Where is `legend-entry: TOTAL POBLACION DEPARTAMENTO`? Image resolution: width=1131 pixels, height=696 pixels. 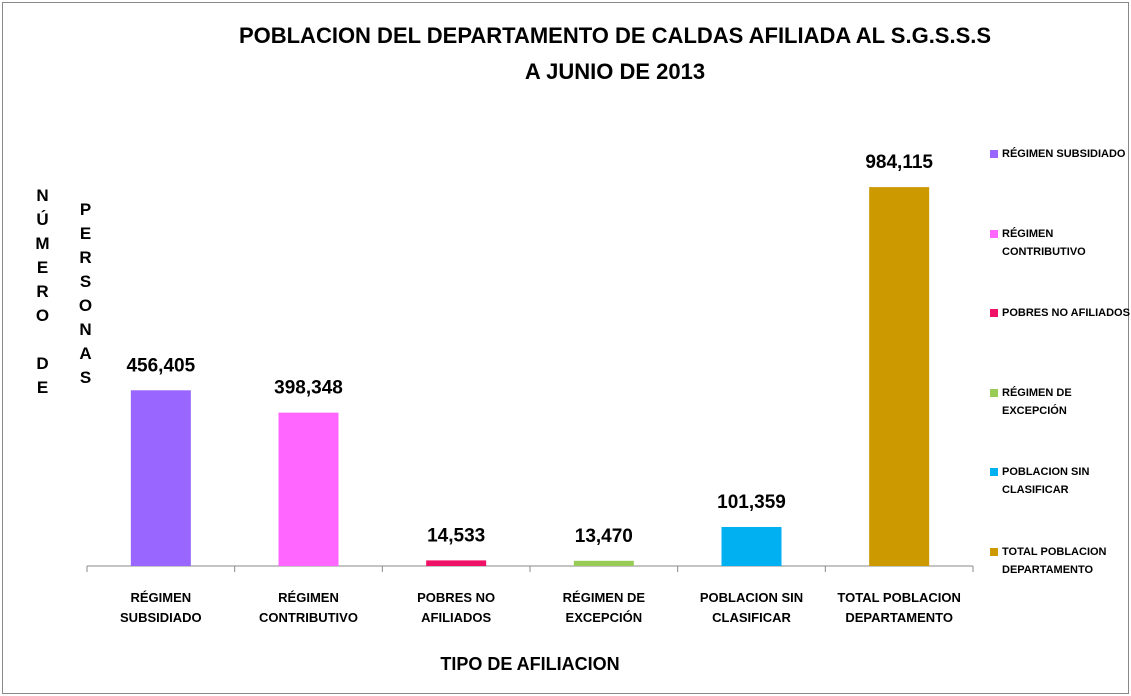 legend-entry: TOTAL POBLACION DEPARTAMENTO is located at coordinates (1060, 561).